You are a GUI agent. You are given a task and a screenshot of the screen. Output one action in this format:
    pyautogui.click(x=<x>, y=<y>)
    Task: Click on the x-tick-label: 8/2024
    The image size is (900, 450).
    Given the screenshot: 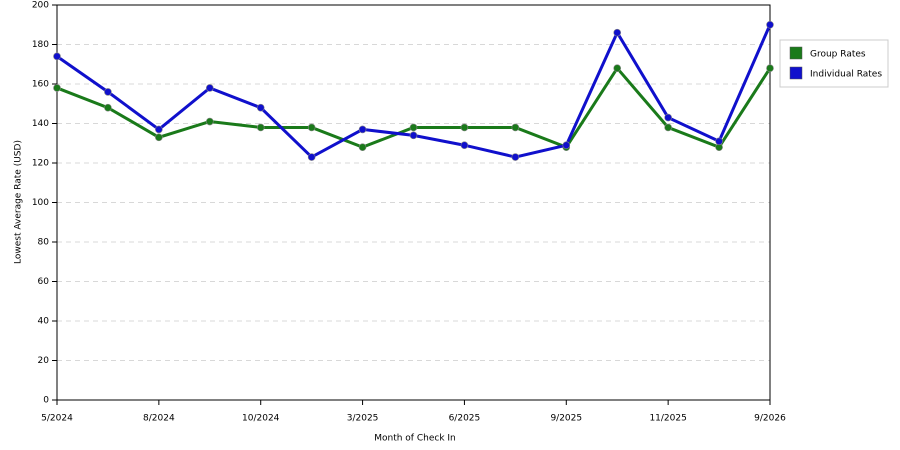 What is the action you would take?
    pyautogui.click(x=159, y=419)
    